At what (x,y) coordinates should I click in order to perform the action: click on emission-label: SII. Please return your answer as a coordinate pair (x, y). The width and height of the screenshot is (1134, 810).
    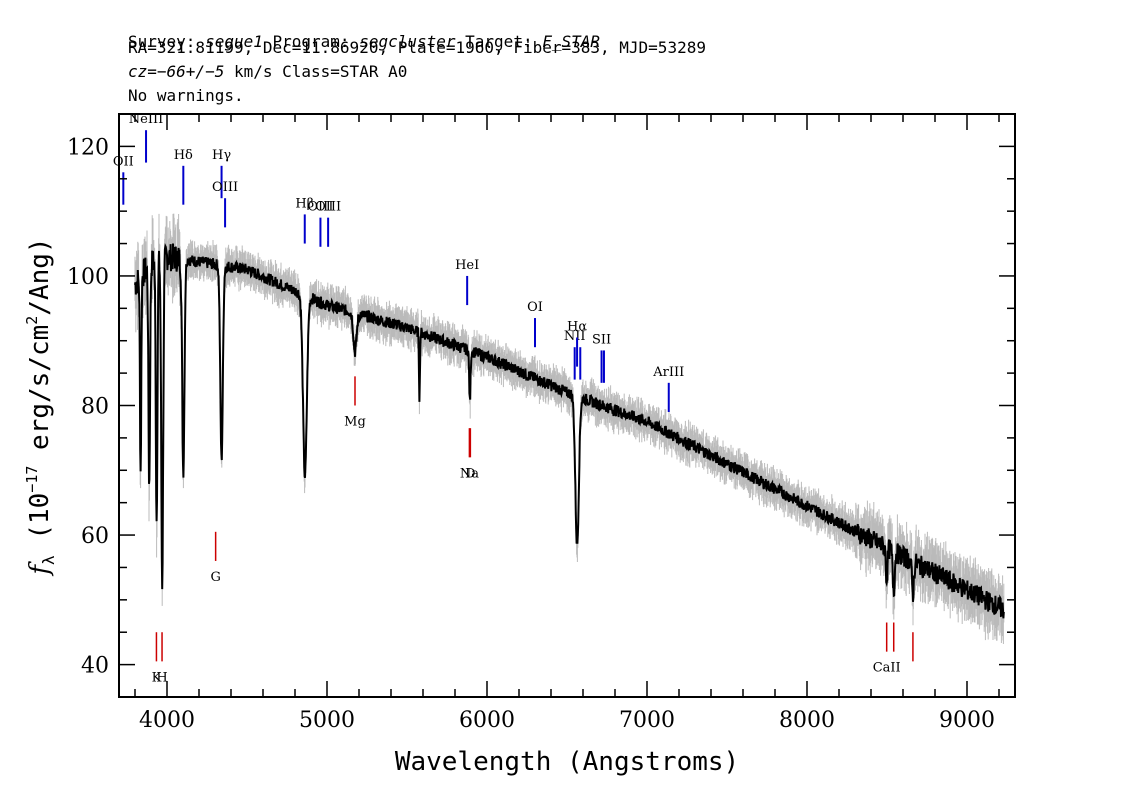
    Looking at the image, I should click on (601, 339).